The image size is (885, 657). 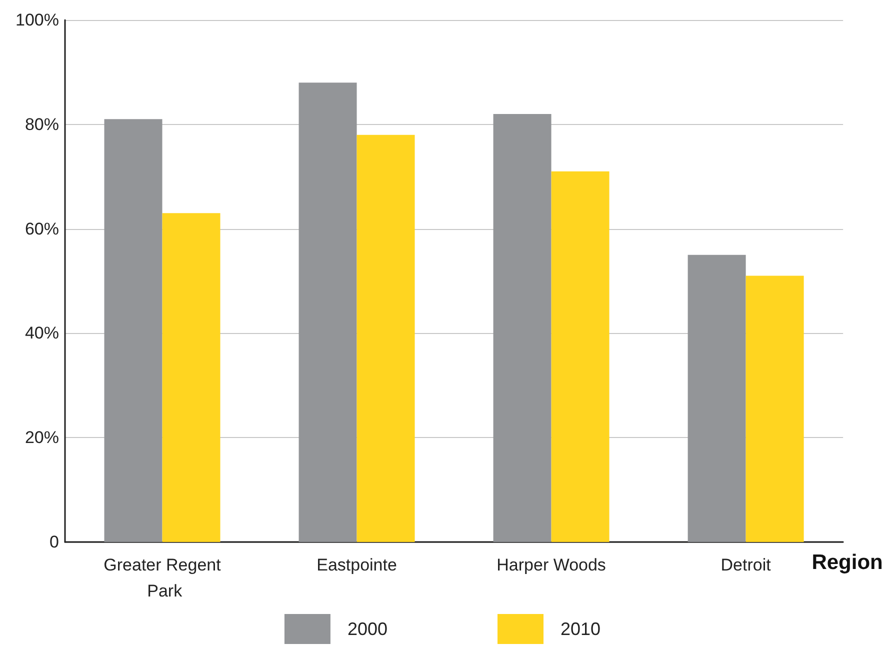 I want to click on y-tick-label: 80%, so click(x=41, y=124).